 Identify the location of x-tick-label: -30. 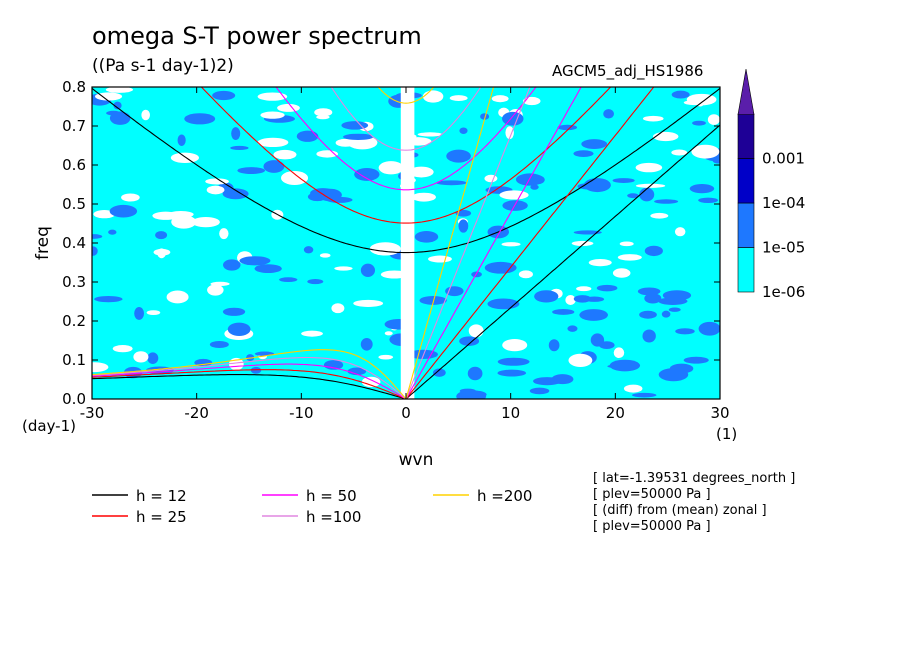
(92, 413).